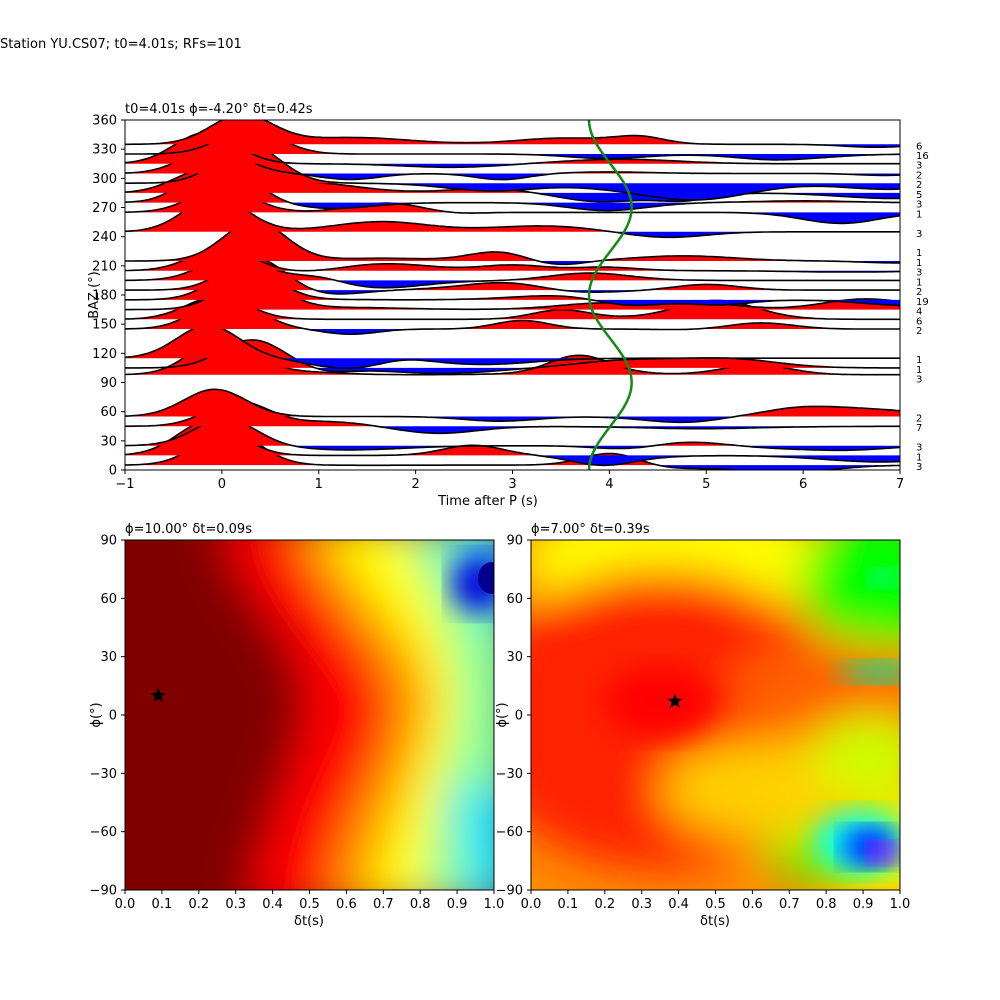 The width and height of the screenshot is (1000, 1000). I want to click on y-tick-label: 210, so click(104, 266).